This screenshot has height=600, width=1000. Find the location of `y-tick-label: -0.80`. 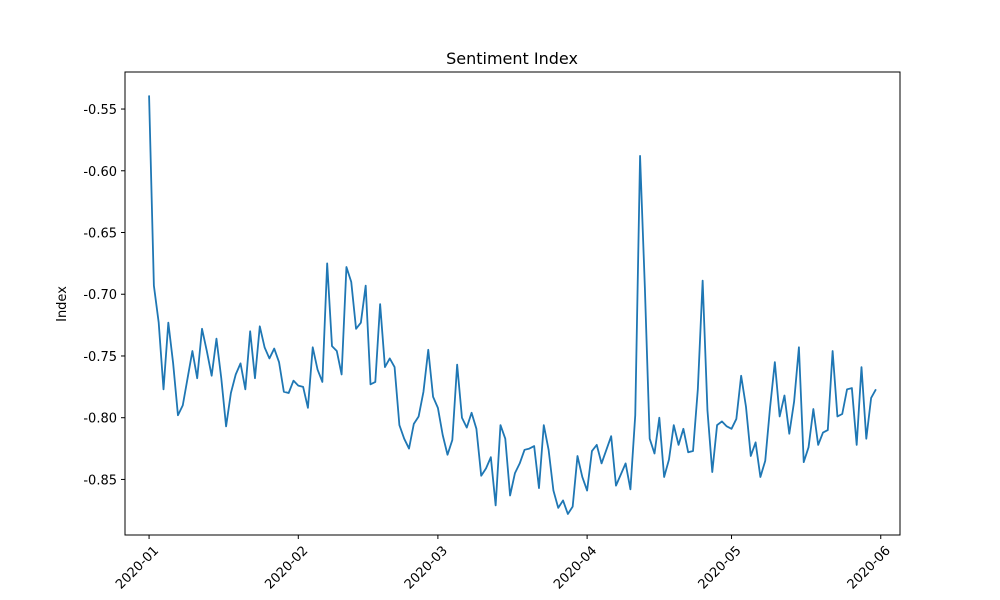

y-tick-label: -0.80 is located at coordinates (100, 419).